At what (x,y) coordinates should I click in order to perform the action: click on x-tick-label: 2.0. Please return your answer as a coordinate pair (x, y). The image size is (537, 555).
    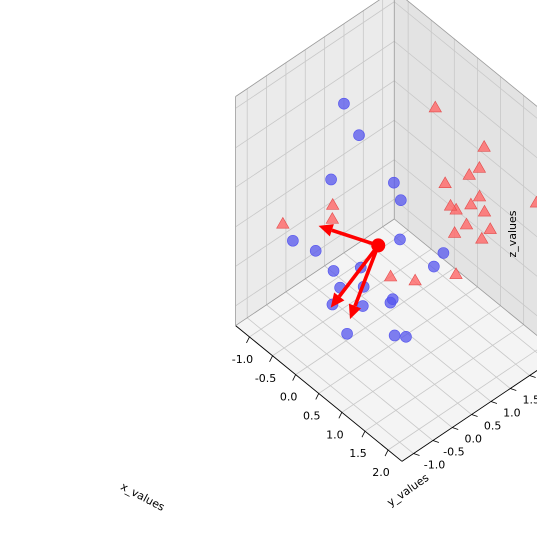
    Looking at the image, I should click on (381, 472).